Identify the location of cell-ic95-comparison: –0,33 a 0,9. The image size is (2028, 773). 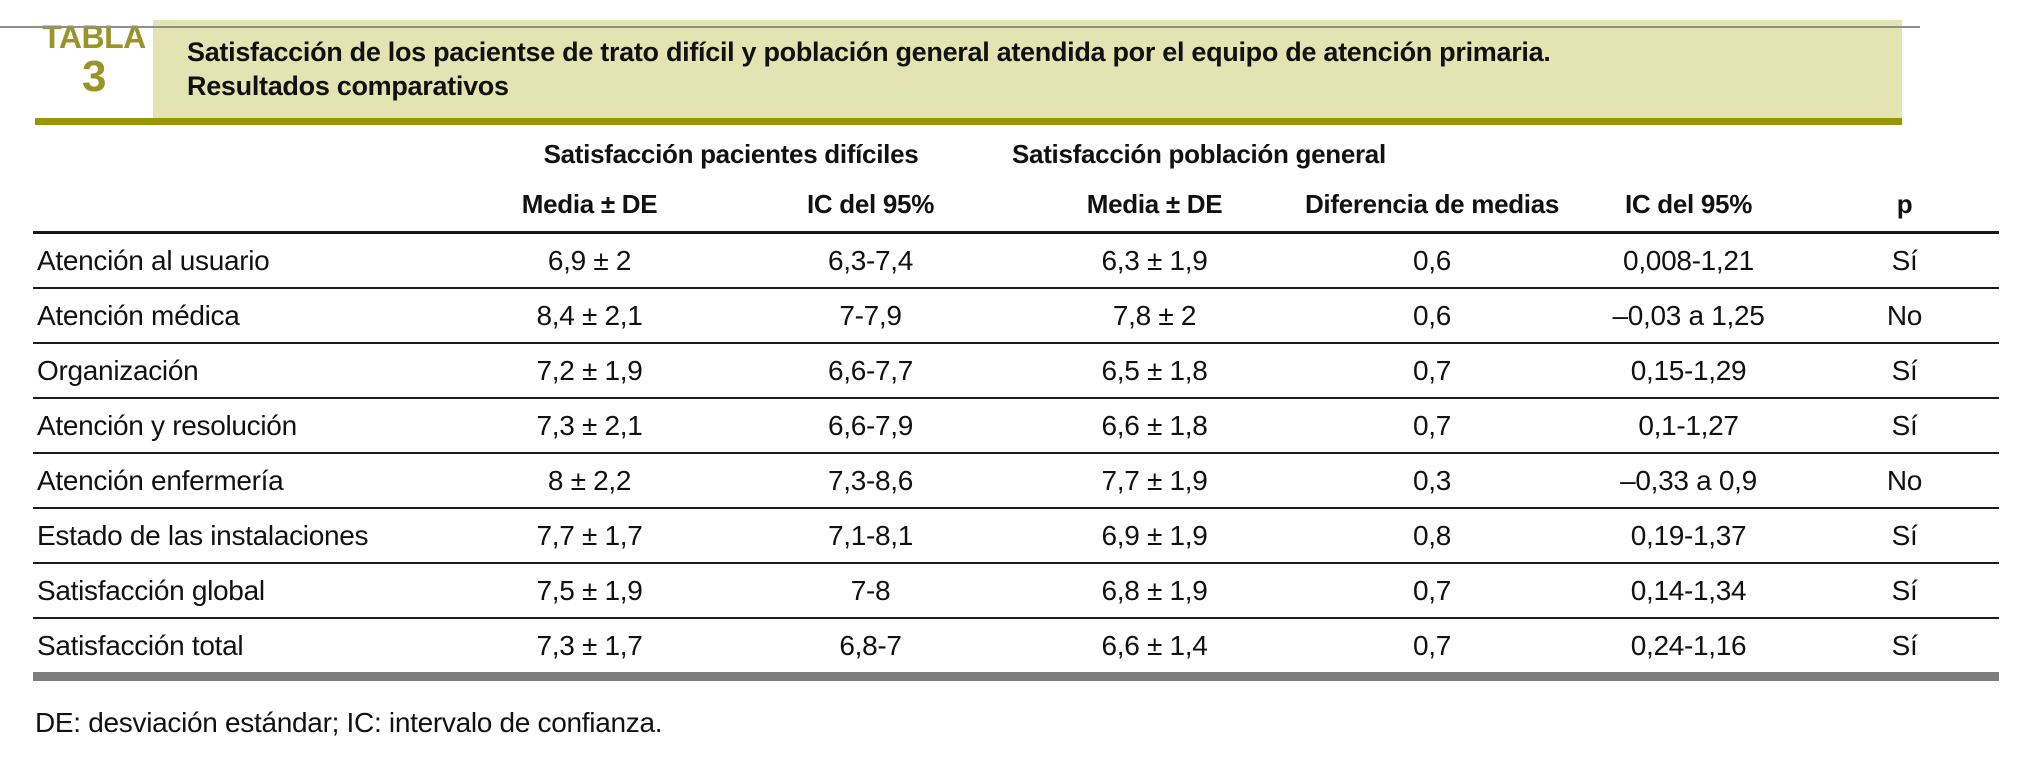
(1688, 481).